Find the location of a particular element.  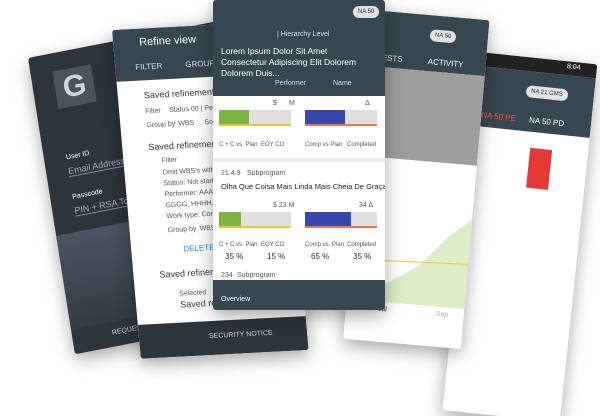

metric-label: Comp vs. Plan is located at coordinates (325, 245).